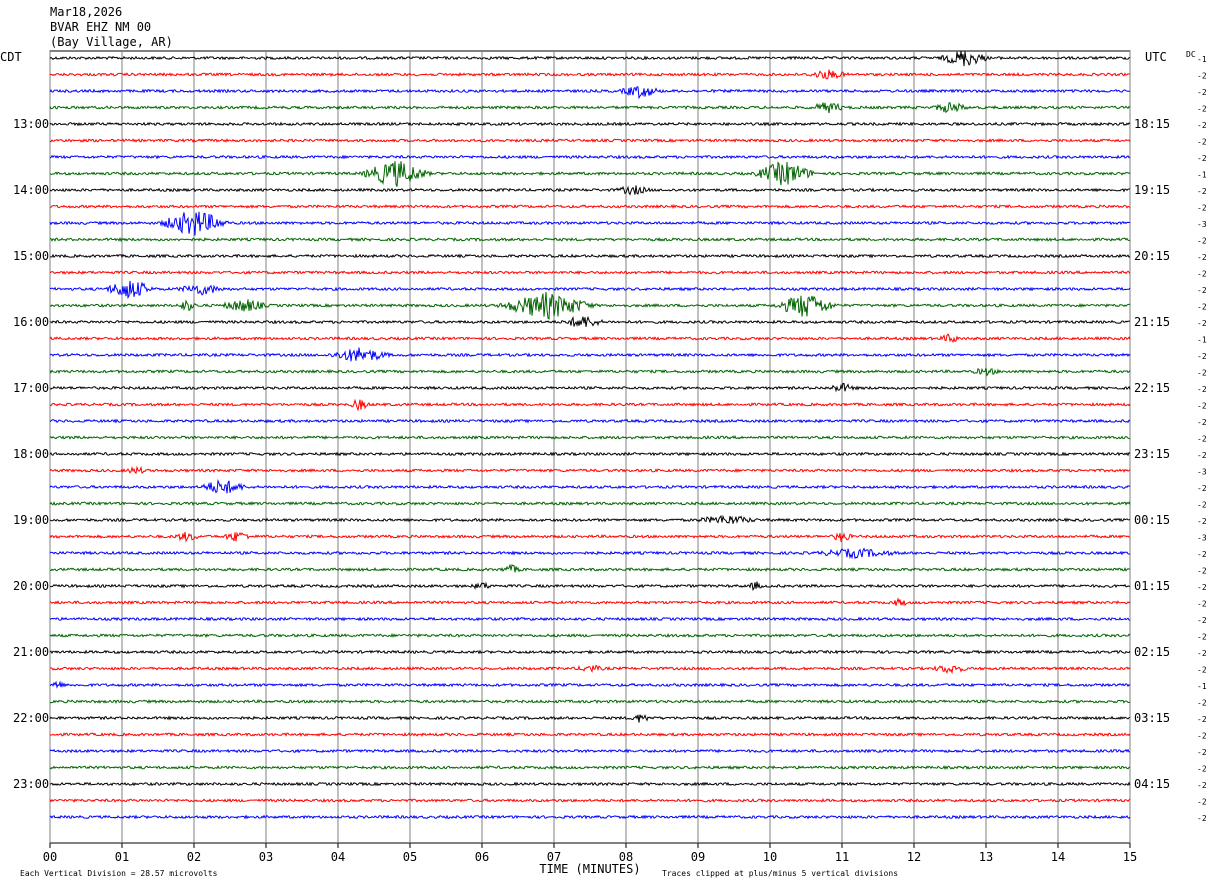 This screenshot has width=1210, height=886. I want to click on cdt-hour-label: 16:00, so click(31, 322).